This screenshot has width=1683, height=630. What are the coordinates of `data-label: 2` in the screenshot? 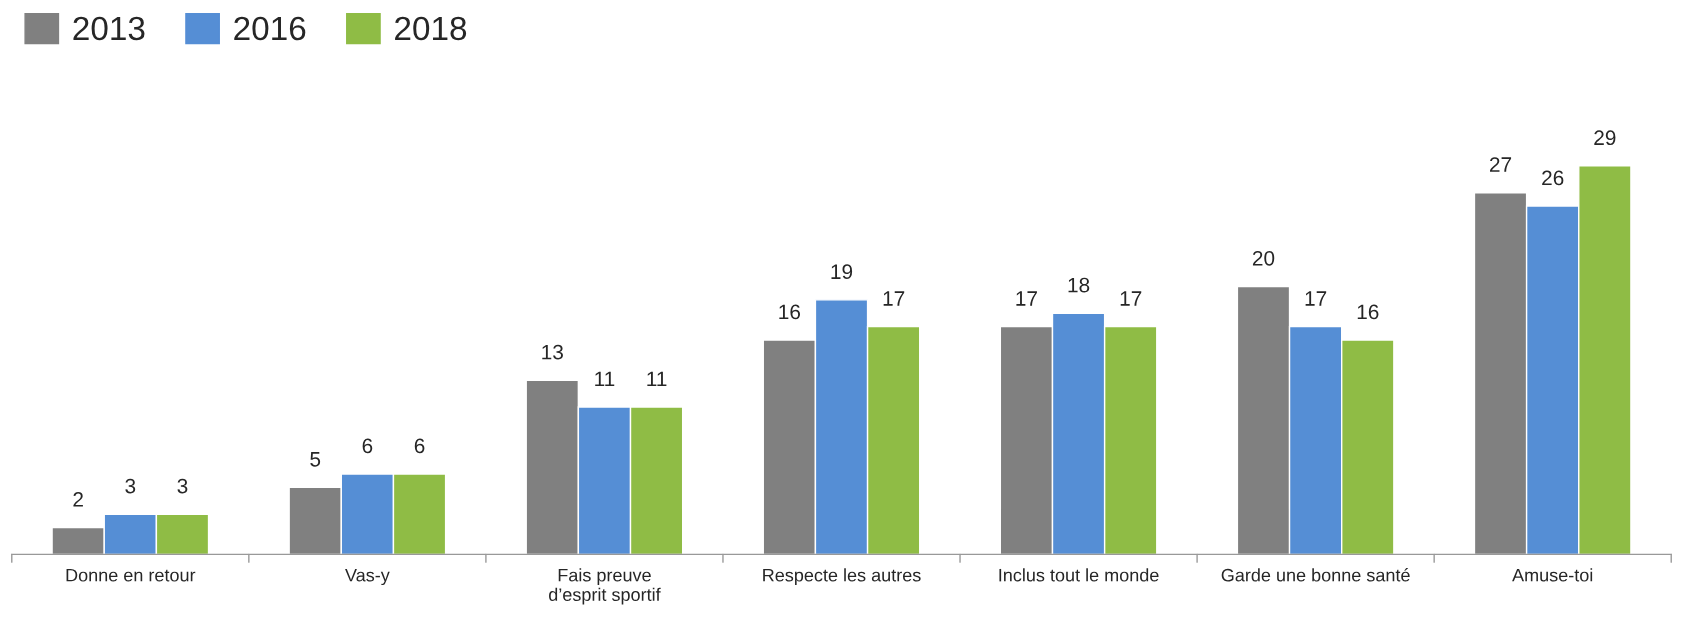 It's located at (78, 499).